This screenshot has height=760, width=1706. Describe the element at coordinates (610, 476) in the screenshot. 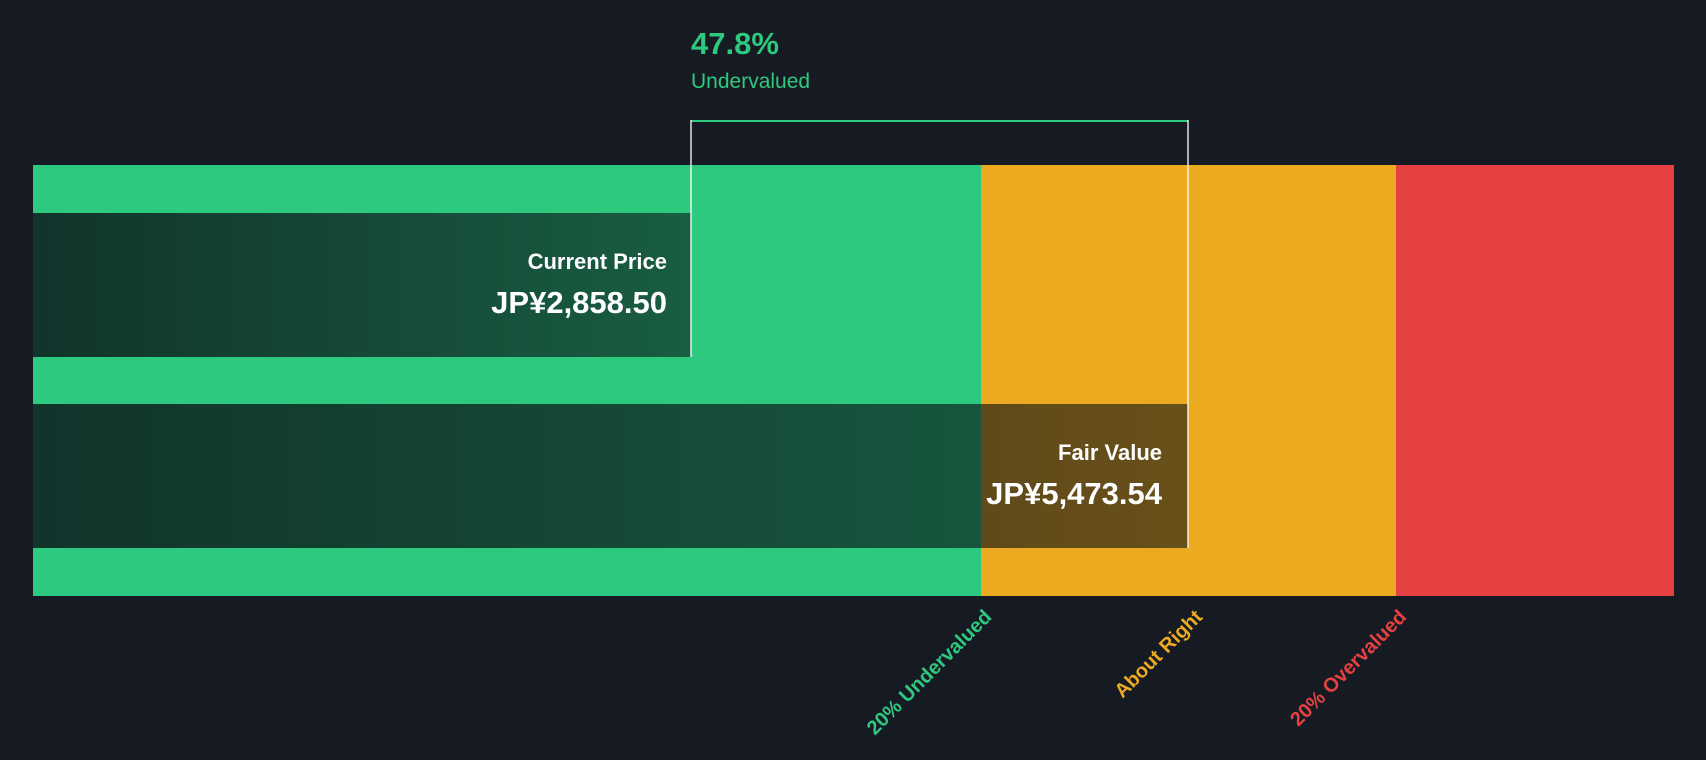

I see `fair-value-bar: Fair Value JP¥5,473.54` at that location.